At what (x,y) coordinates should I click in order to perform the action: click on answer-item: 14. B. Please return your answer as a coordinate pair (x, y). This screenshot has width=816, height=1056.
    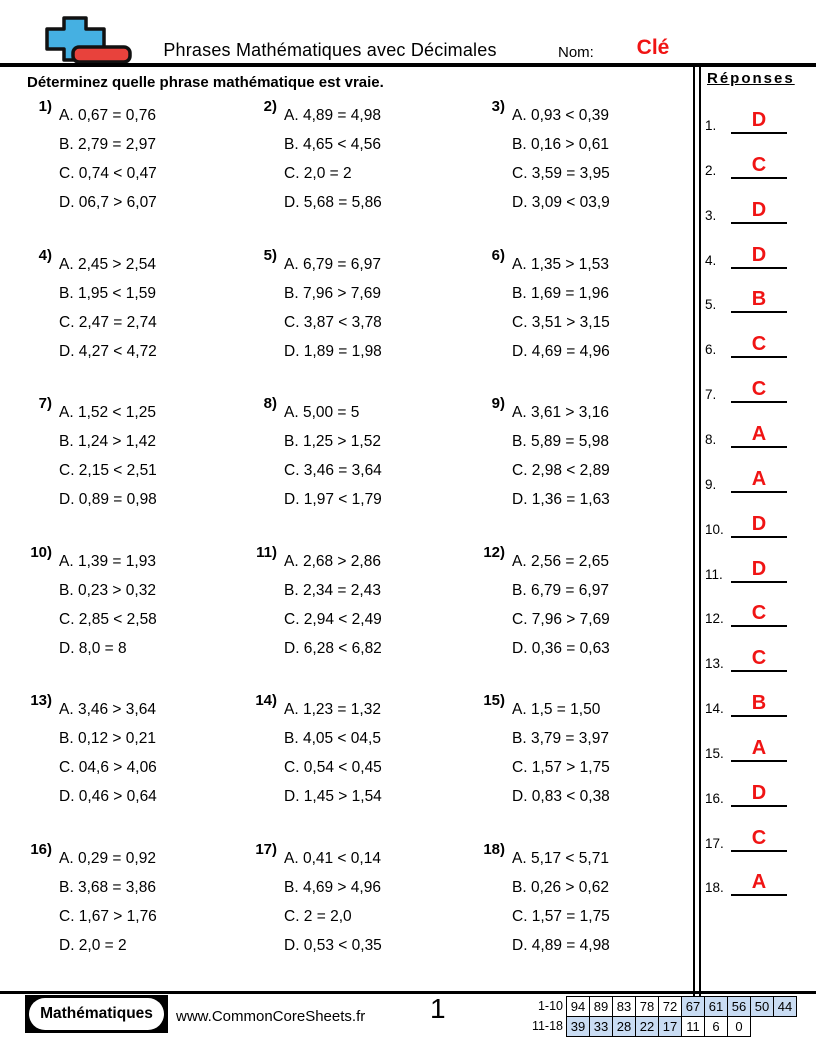
    Looking at the image, I should click on (755, 702).